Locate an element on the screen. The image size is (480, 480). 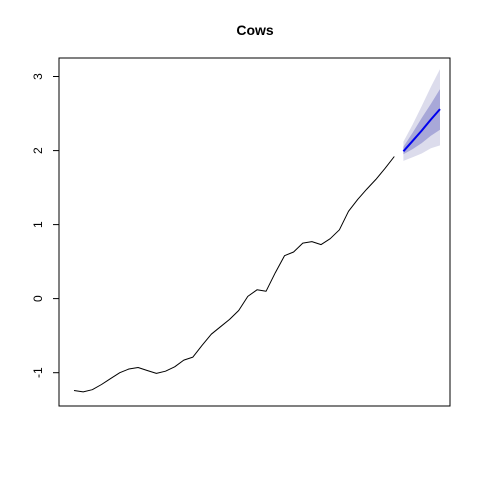
forecast-line is located at coordinates (421, 130).